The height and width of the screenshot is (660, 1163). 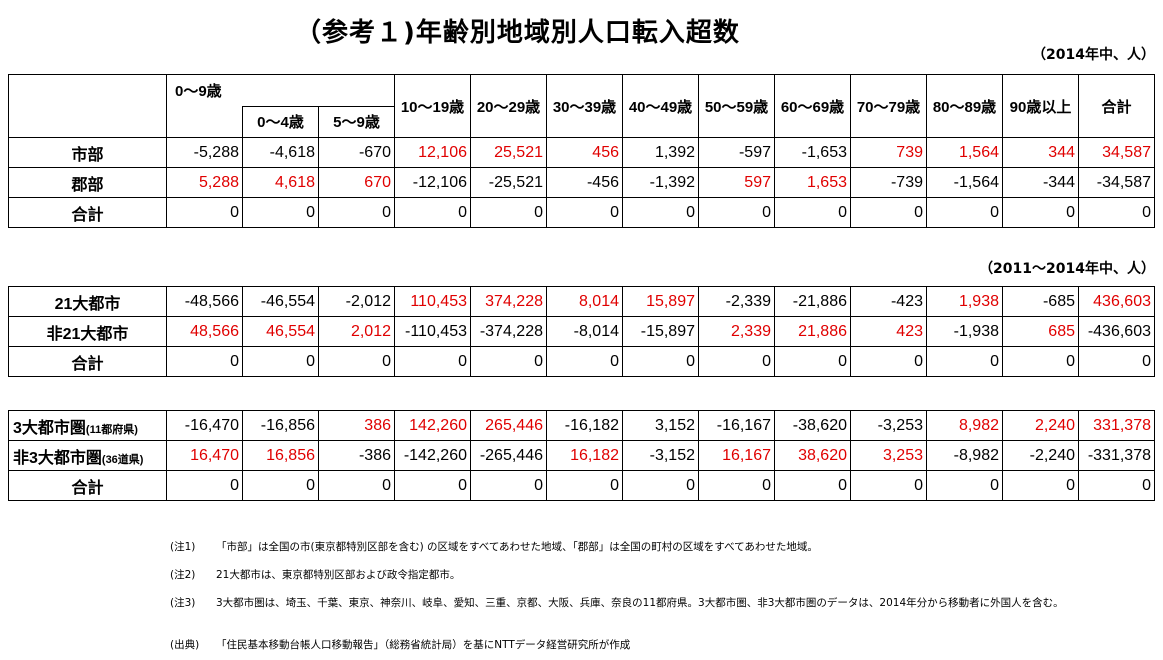 I want to click on data-cell: 8,014, so click(x=584, y=301).